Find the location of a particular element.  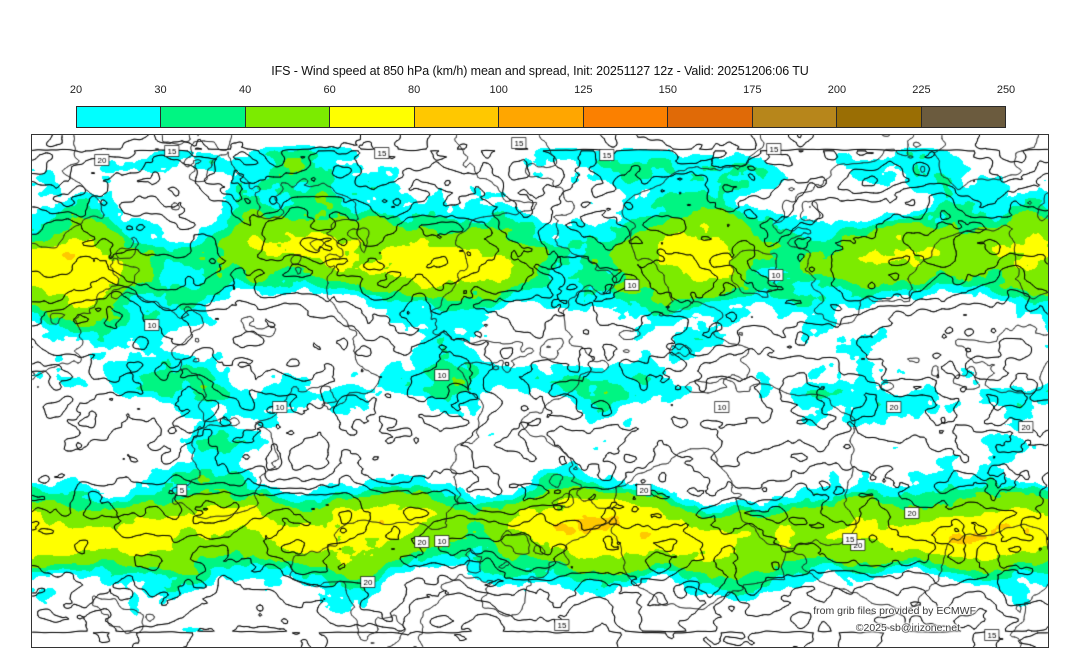

colorbar-tick-200: 200 is located at coordinates (837, 90).